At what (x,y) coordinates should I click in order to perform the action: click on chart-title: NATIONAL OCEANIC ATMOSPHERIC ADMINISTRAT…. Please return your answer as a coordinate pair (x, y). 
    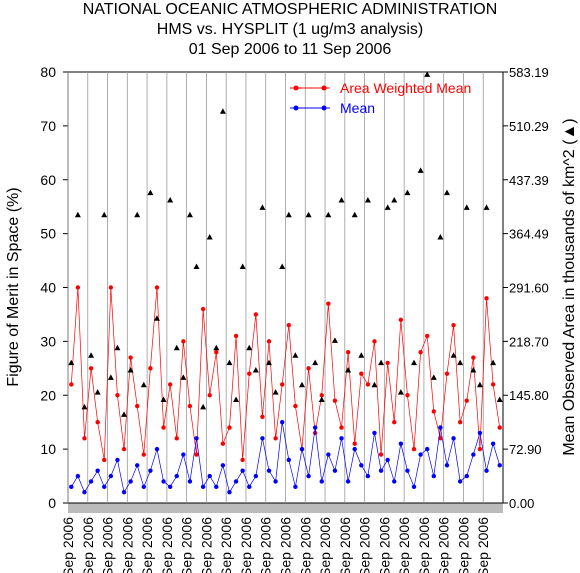
    Looking at the image, I should click on (290, 9).